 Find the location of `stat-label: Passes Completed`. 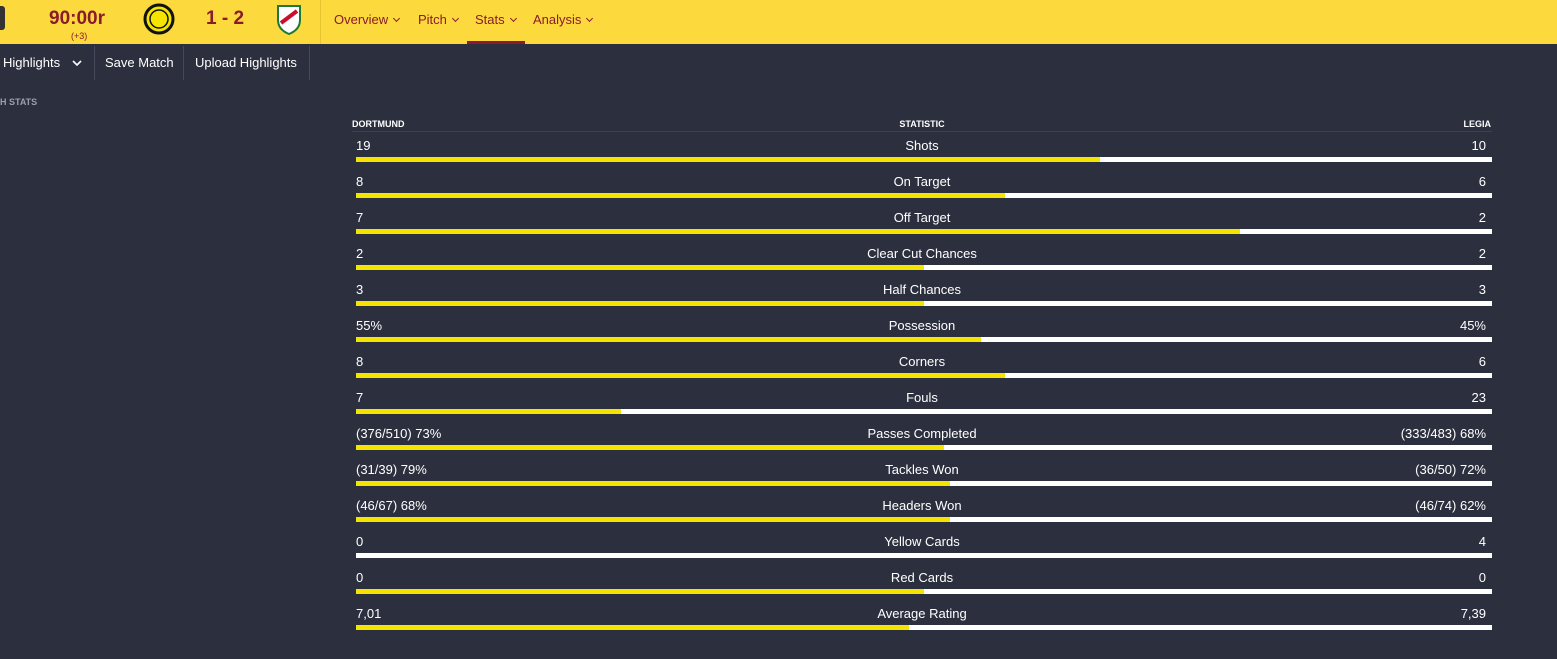

stat-label: Passes Completed is located at coordinates (922, 433).